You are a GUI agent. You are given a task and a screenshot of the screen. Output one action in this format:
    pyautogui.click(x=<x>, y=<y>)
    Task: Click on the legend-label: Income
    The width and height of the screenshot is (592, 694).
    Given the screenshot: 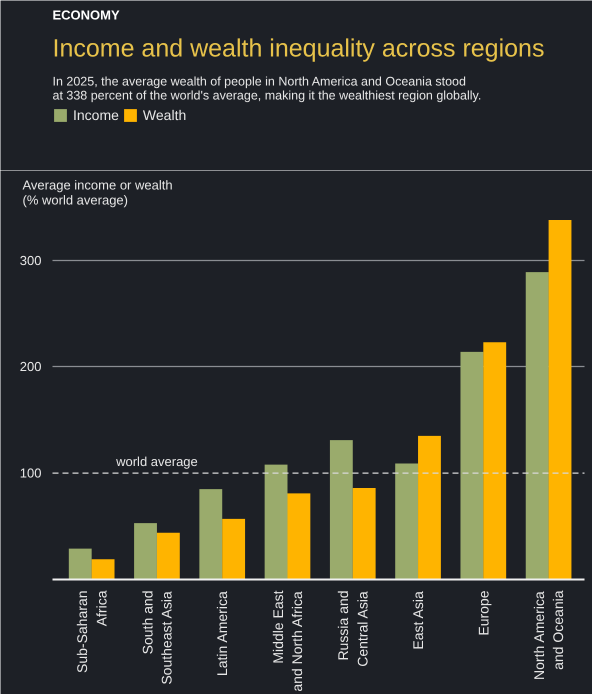 What is the action you would take?
    pyautogui.click(x=96, y=115)
    